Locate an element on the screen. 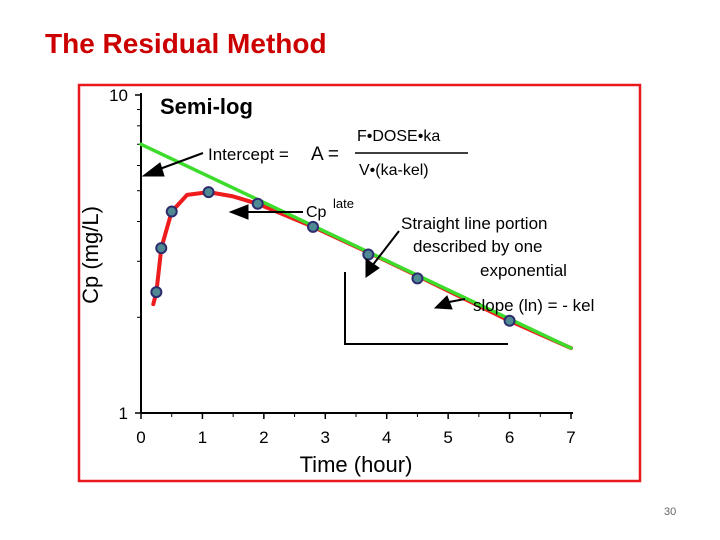 The height and width of the screenshot is (540, 720). x-tick-label: 7 is located at coordinates (570, 437).